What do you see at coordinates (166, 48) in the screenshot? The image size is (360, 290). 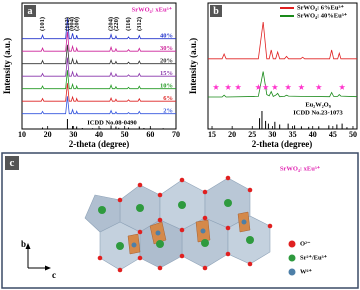 I see `series-label: 30%` at bounding box center [166, 48].